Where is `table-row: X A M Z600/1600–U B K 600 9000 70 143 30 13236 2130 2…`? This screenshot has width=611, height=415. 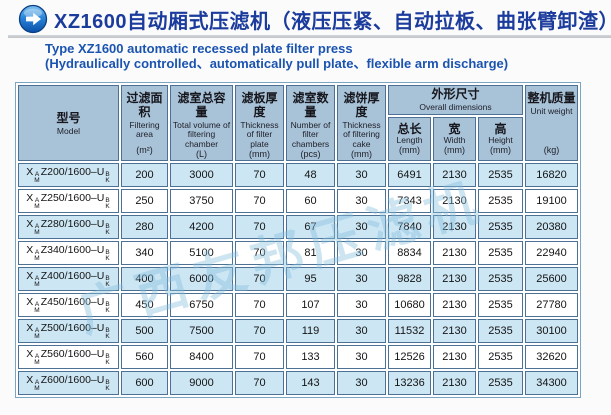 table-row: X A M Z600/1600–U B K 600 9000 70 143 30 13236 2130 2… is located at coordinates (298, 382).